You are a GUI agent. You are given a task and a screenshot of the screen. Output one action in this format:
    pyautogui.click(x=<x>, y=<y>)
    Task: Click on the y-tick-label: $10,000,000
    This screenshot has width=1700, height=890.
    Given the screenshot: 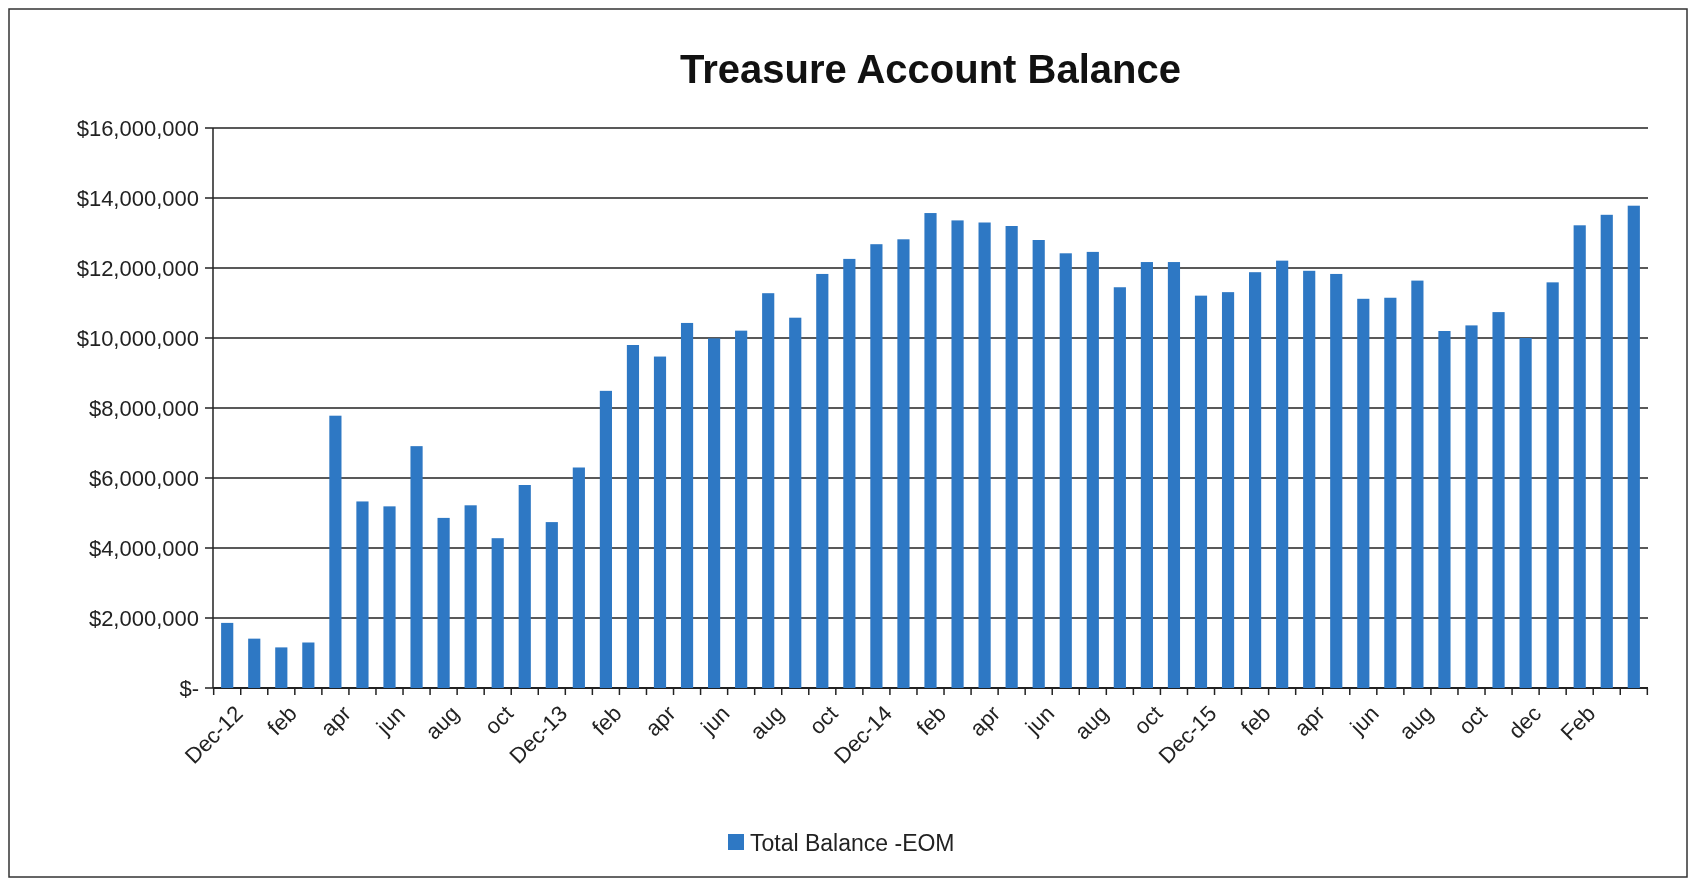 What is the action you would take?
    pyautogui.click(x=137, y=338)
    